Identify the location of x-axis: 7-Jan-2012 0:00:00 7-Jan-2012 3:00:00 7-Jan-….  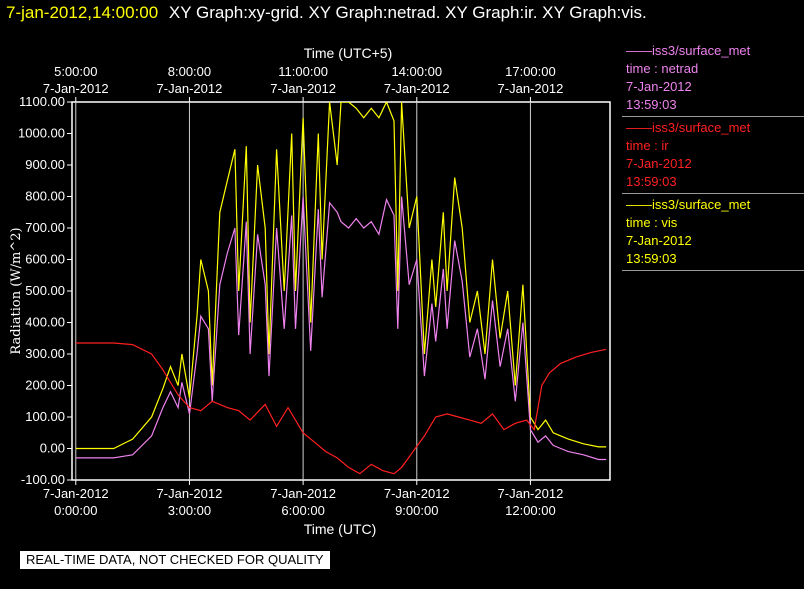
(303, 499).